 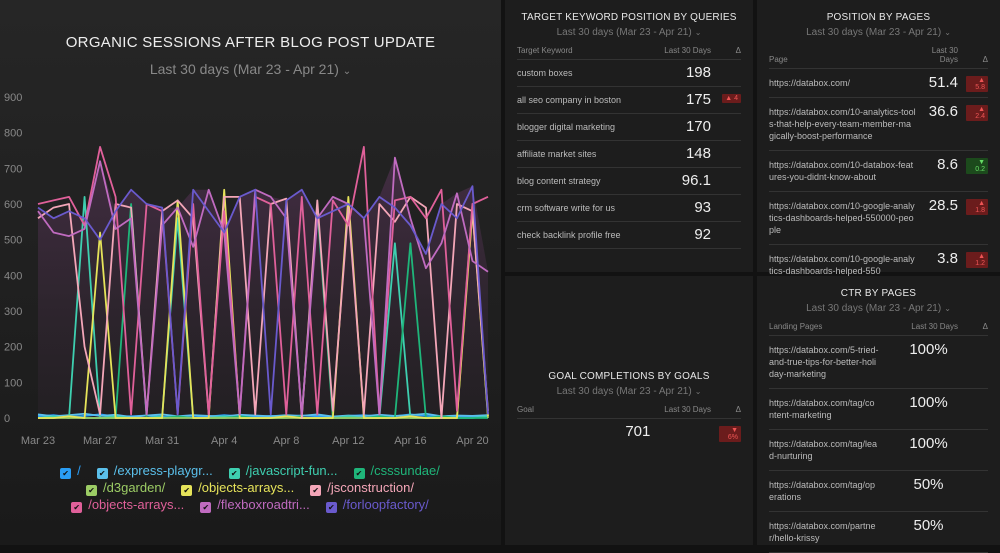 I want to click on row-value: 92, so click(x=684, y=235).